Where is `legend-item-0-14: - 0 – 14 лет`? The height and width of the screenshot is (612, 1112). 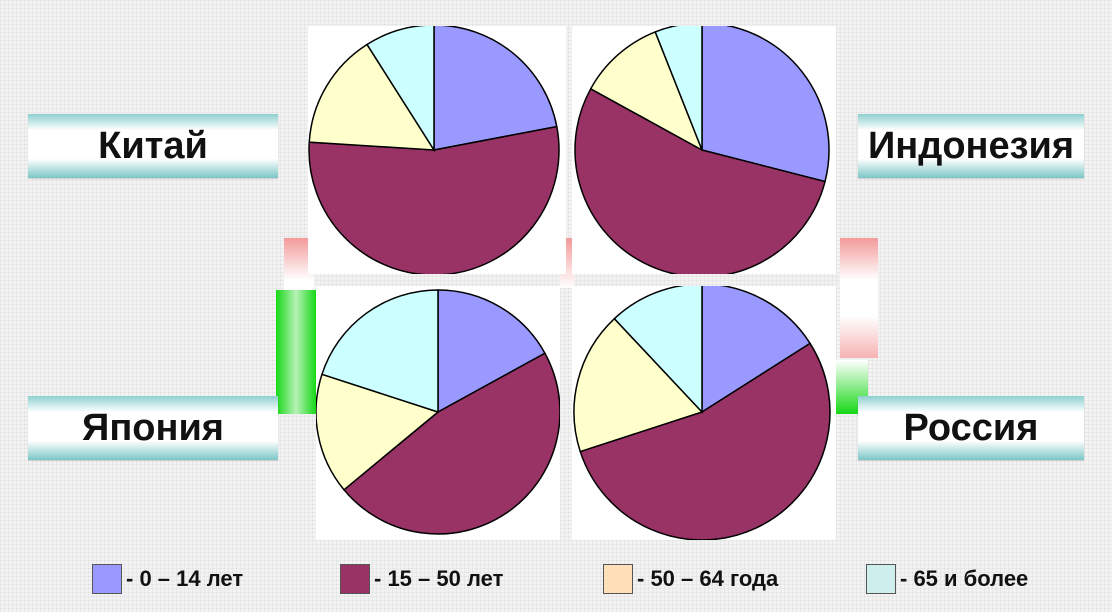
legend-item-0-14: - 0 – 14 лет is located at coordinates (167, 579).